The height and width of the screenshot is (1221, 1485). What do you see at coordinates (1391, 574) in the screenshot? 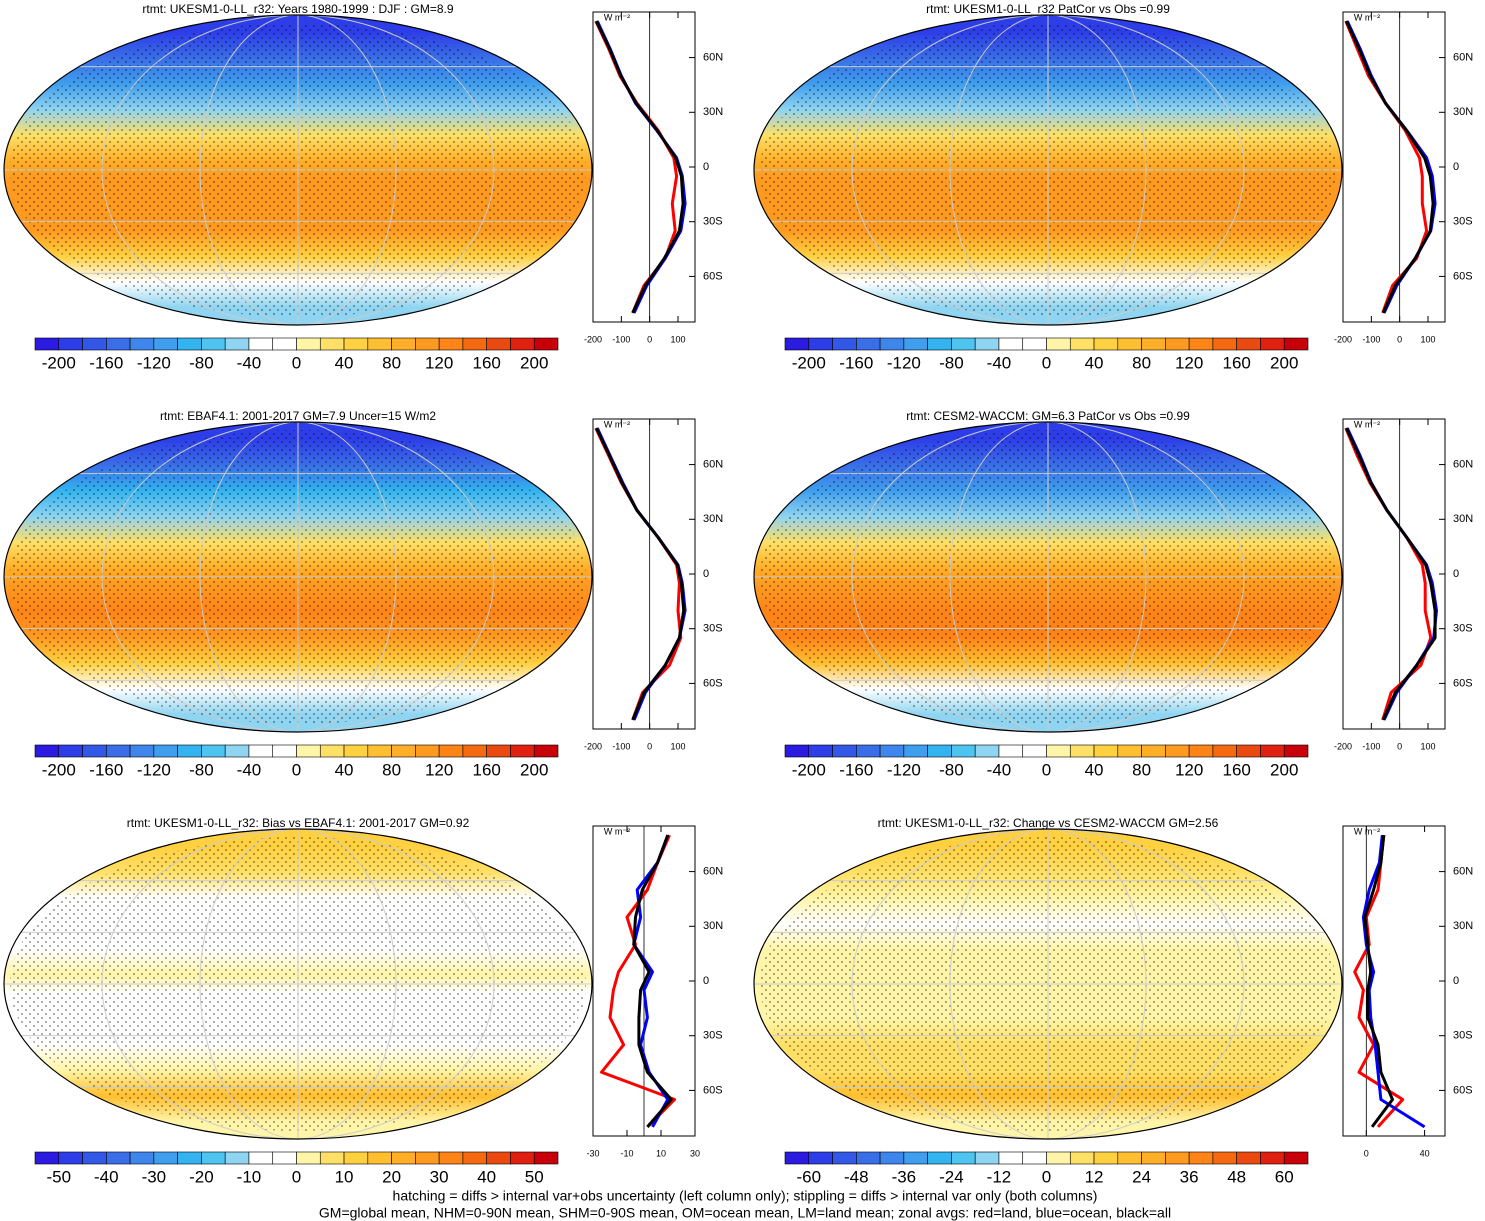
I see `zonal-line-all` at bounding box center [1391, 574].